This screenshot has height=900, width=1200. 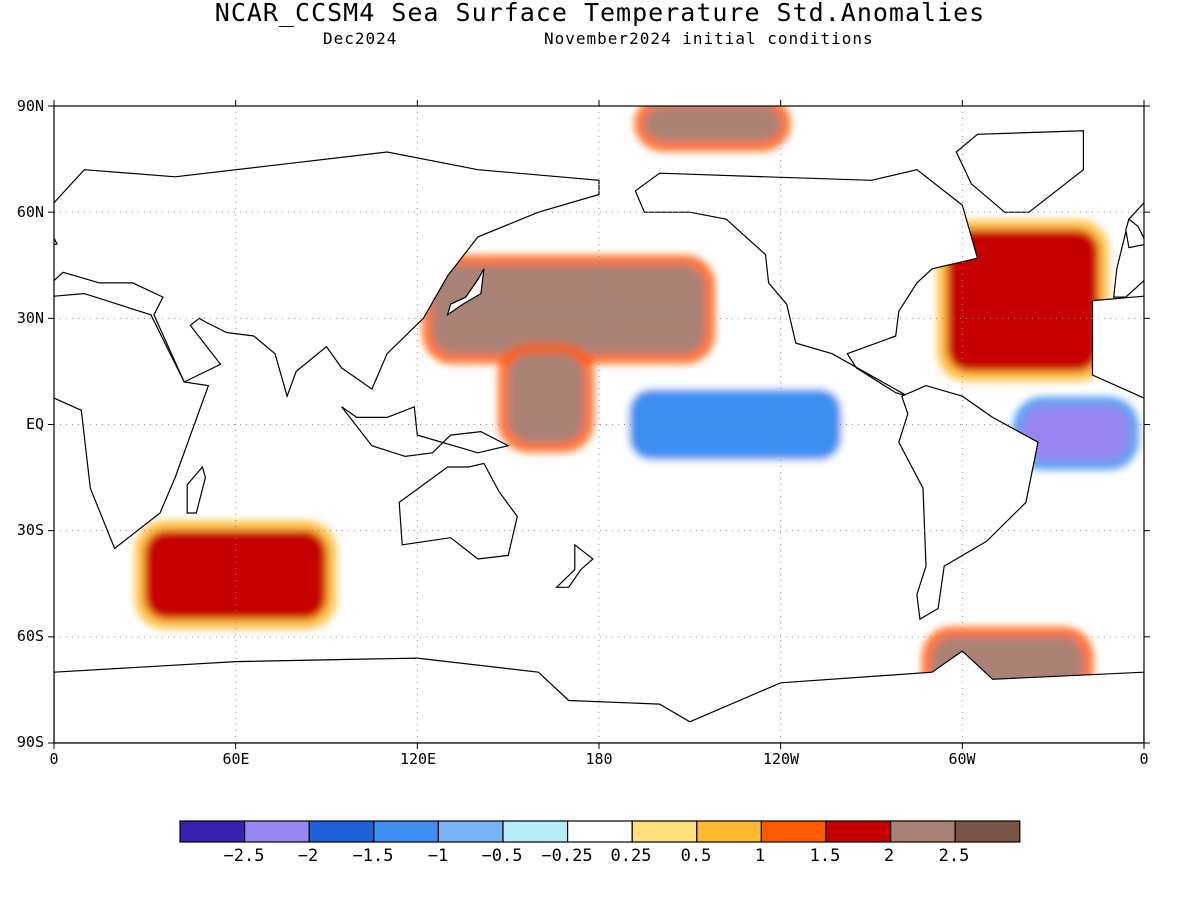 What do you see at coordinates (418, 759) in the screenshot?
I see `x-label-120e: 120E` at bounding box center [418, 759].